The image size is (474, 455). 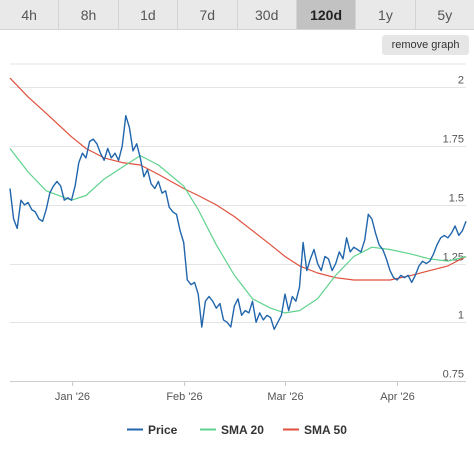 What do you see at coordinates (453, 140) in the screenshot?
I see `y-tick-label: 1.75` at bounding box center [453, 140].